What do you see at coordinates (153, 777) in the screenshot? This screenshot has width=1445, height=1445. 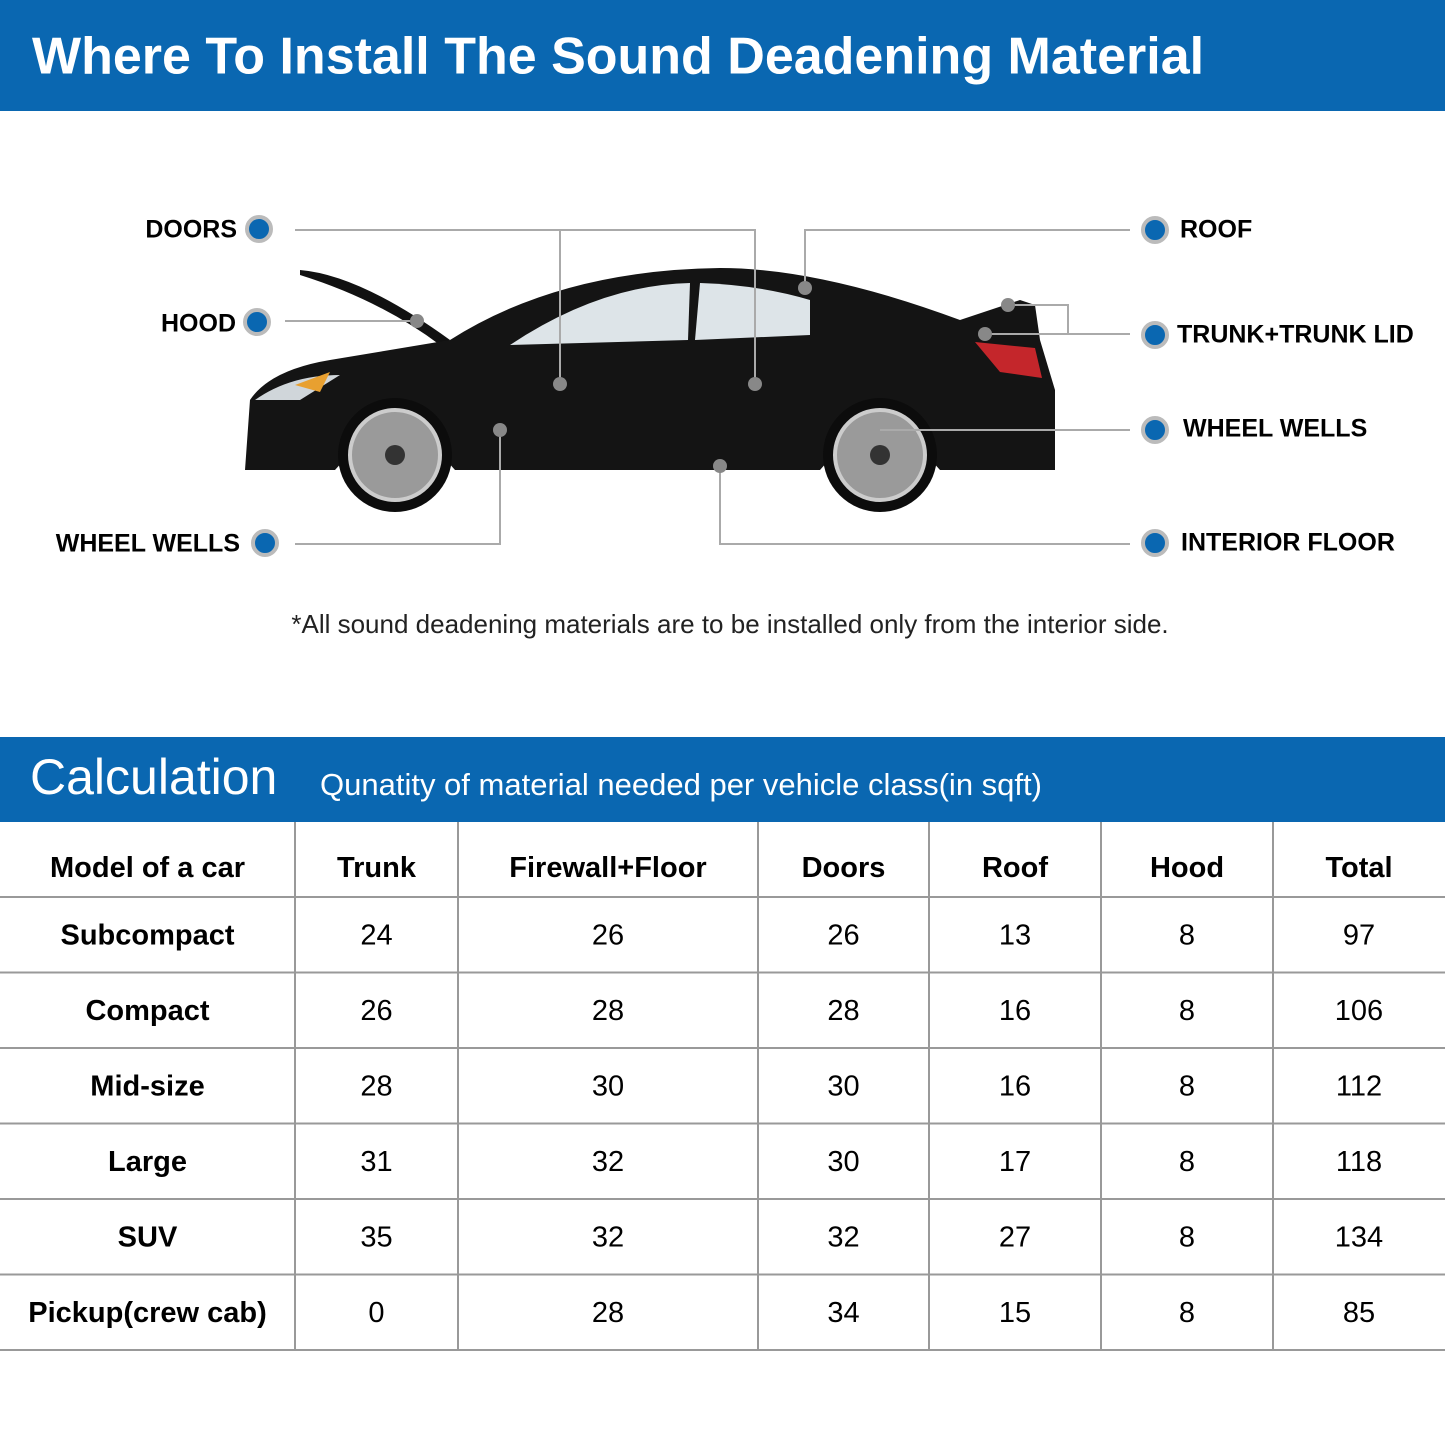 I see `calculation-title: Calculation` at bounding box center [153, 777].